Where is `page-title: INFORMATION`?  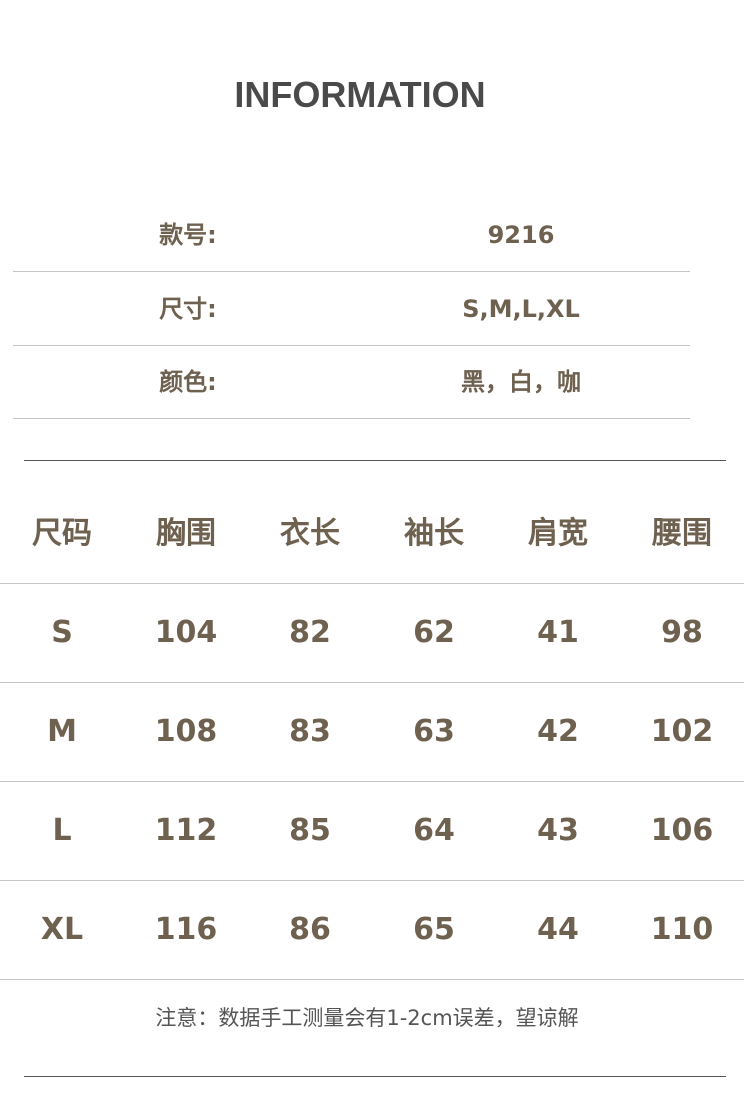
page-title: INFORMATION is located at coordinates (360, 94).